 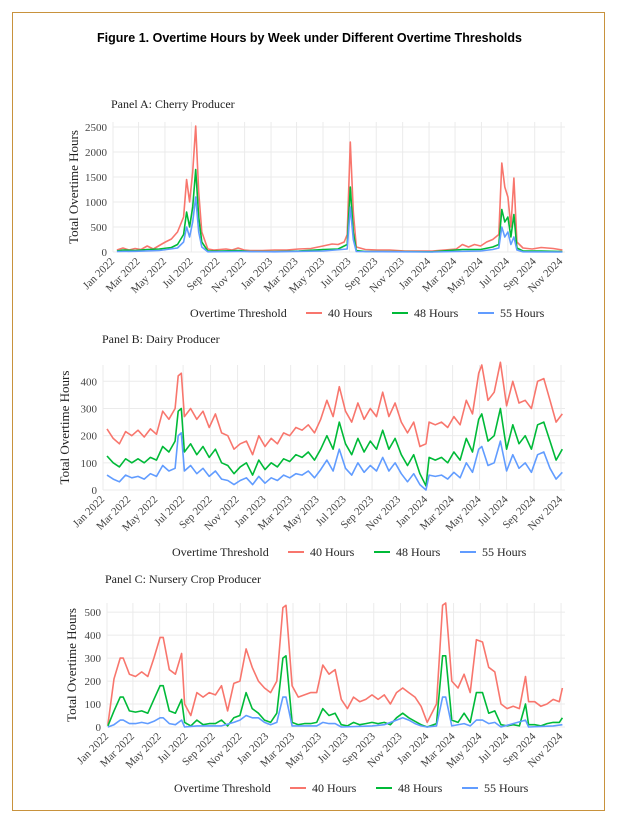 What do you see at coordinates (96, 128) in the screenshot?
I see `y-tick-label: 2500` at bounding box center [96, 128].